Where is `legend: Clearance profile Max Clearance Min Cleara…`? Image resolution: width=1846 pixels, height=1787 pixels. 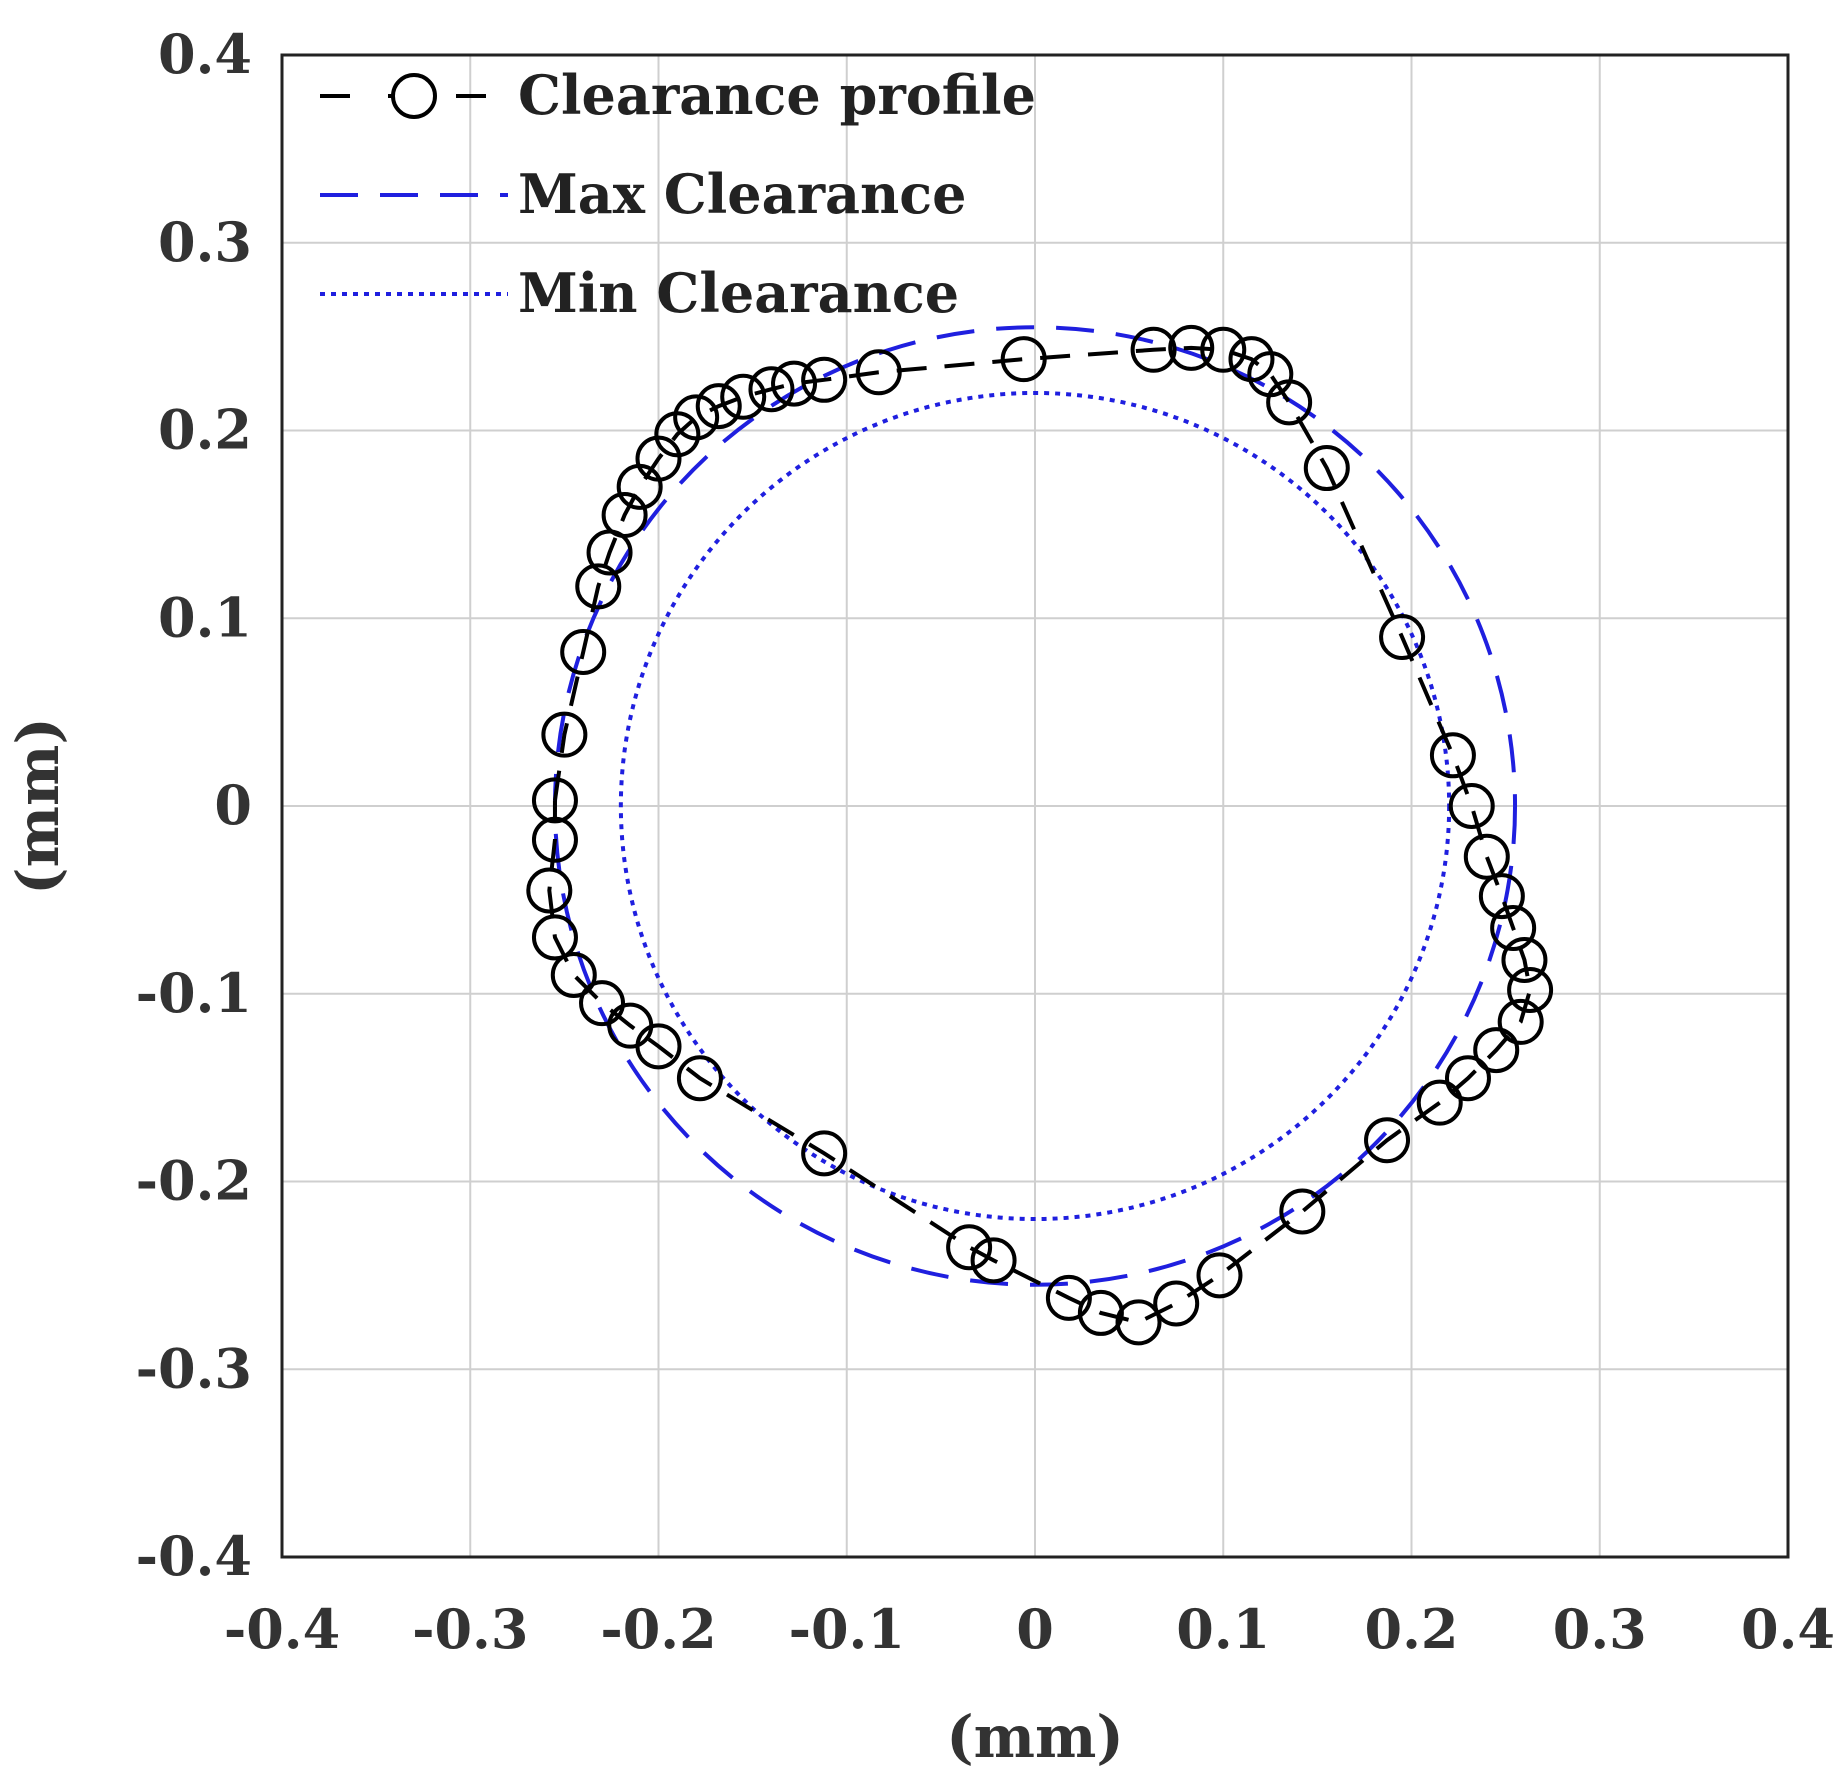 legend: Clearance profile Max Clearance Min Cleara… is located at coordinates (678, 194).